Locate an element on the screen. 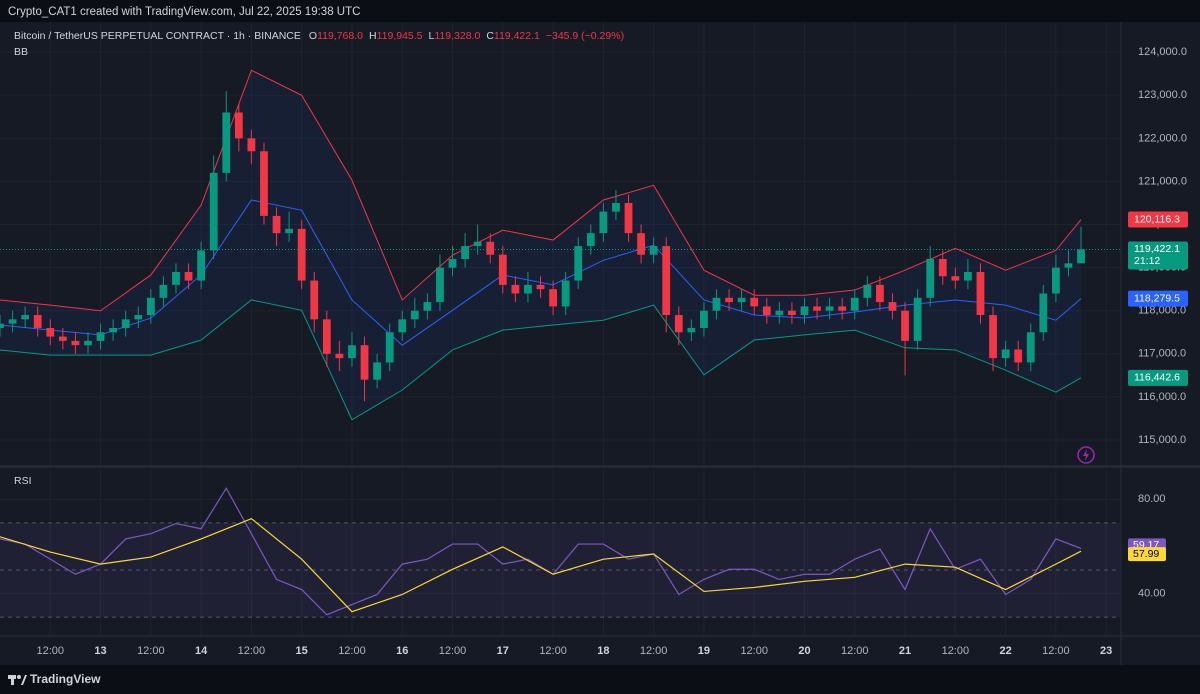 Image resolution: width=1200 pixels, height=694 pixels. ohlc-key: L is located at coordinates (432, 36).